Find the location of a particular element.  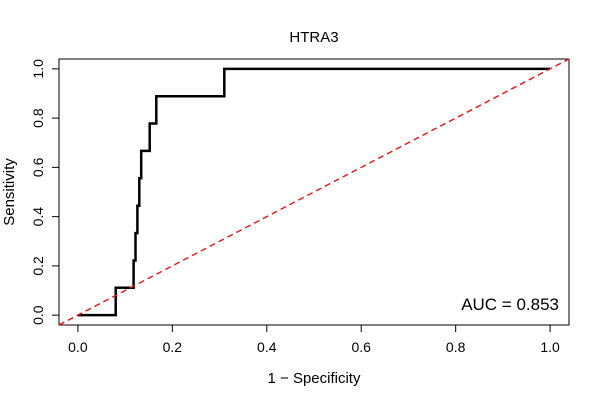

y-tick-label: 0.8 is located at coordinates (38, 118).